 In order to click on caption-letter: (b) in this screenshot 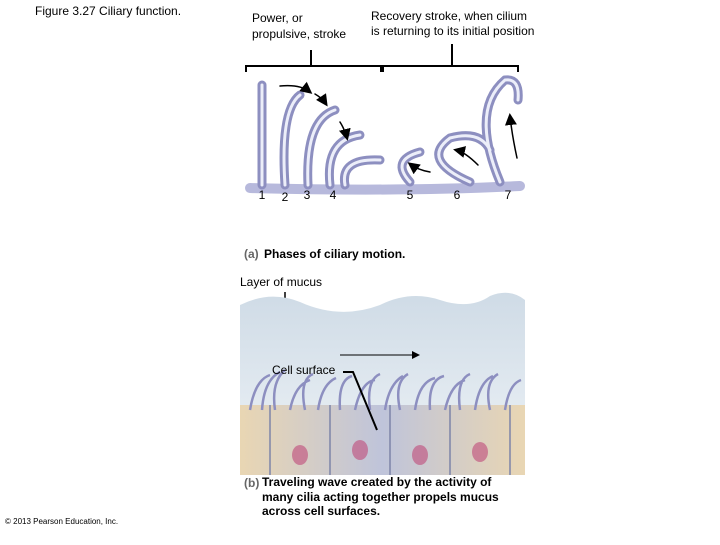, I will do `click(251, 483)`.